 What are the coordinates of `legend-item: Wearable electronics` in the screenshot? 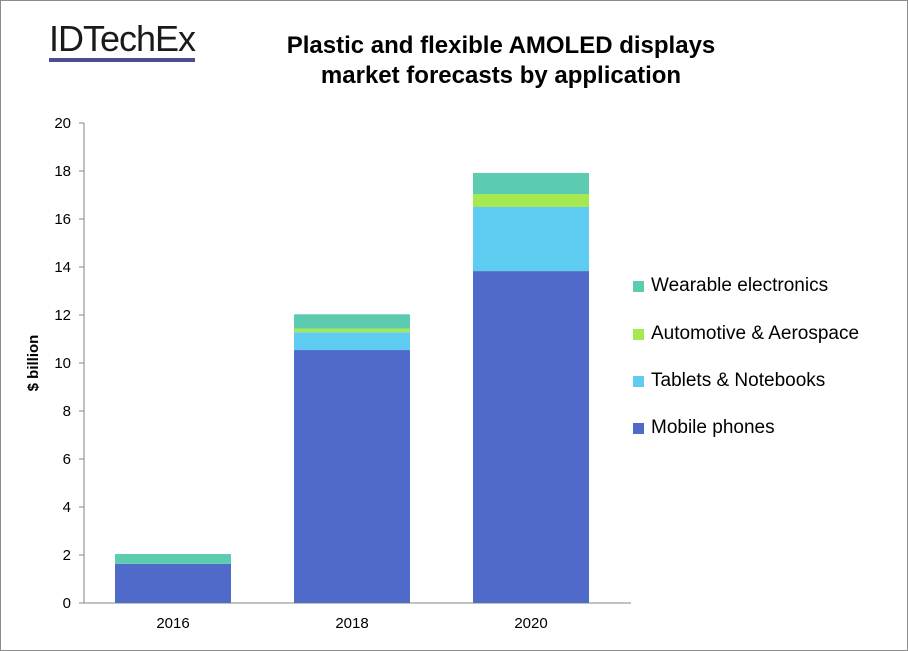 It's located at (730, 286).